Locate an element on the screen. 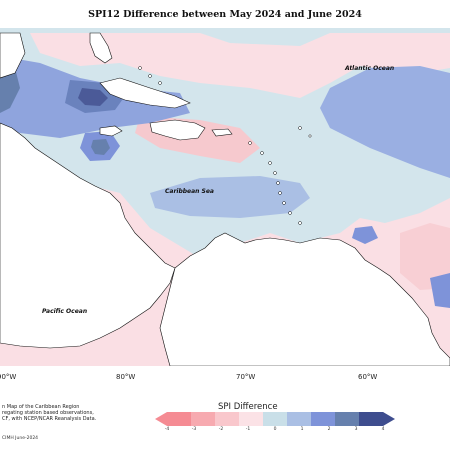 The height and width of the screenshot is (450, 450). hispaniola-land is located at coordinates (177, 130).